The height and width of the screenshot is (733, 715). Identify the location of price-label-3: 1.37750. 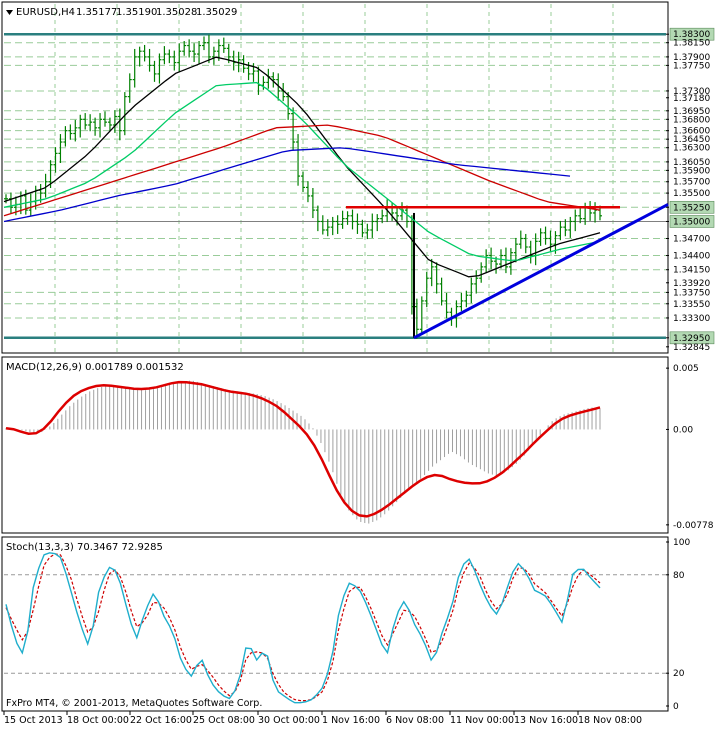
(691, 66).